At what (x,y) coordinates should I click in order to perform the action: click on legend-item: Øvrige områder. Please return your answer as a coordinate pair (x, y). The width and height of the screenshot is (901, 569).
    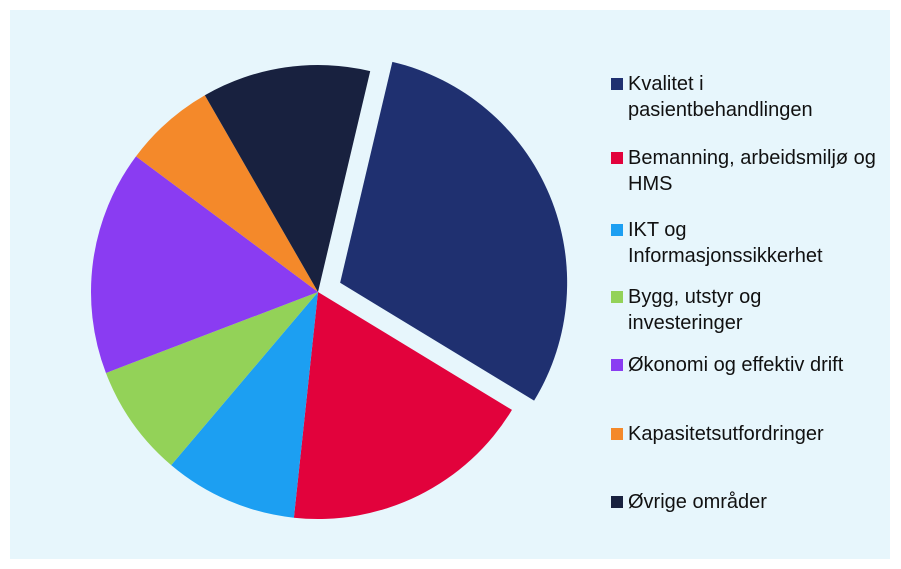
    Looking at the image, I should click on (744, 502).